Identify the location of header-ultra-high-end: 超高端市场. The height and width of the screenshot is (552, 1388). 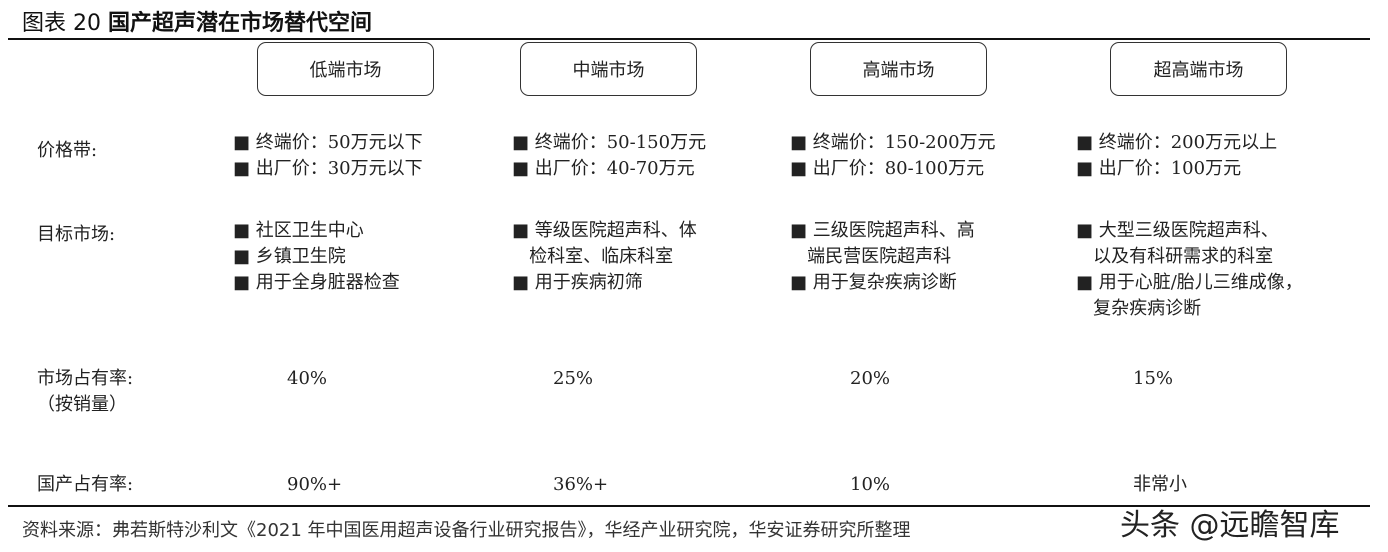
(1198, 69).